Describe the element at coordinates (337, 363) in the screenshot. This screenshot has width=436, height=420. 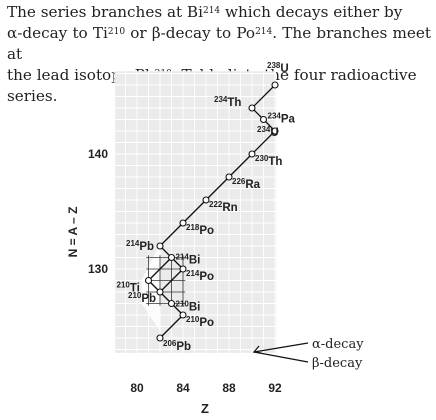
I see `legend-entry-beta: β-decay` at that location.